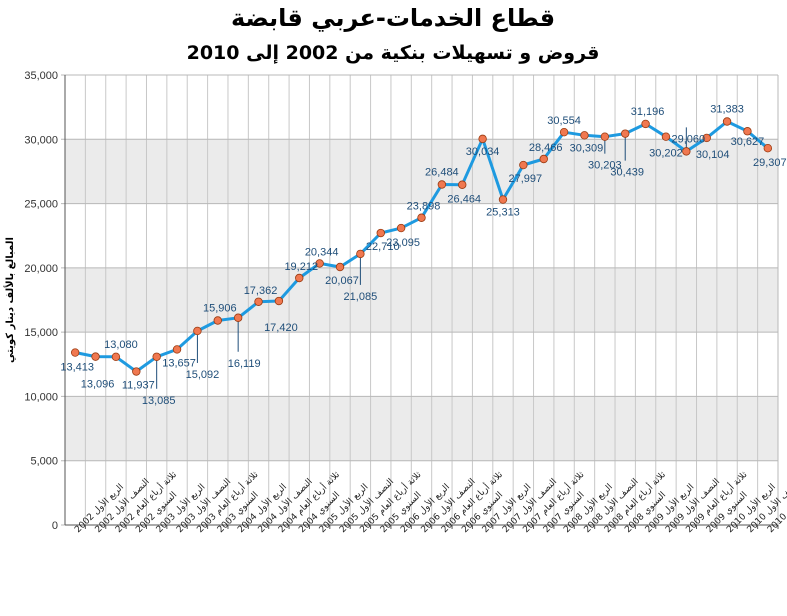 This screenshot has height=616, width=787. Describe the element at coordinates (464, 200) in the screenshot. I see `data-label: 26,464` at that location.